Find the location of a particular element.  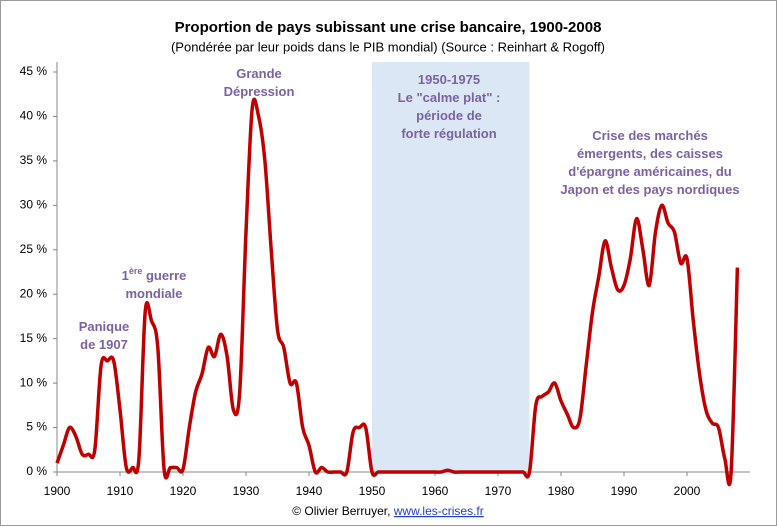

footer: © Olivier Berruyer, www.les-crises.fr is located at coordinates (388, 511).